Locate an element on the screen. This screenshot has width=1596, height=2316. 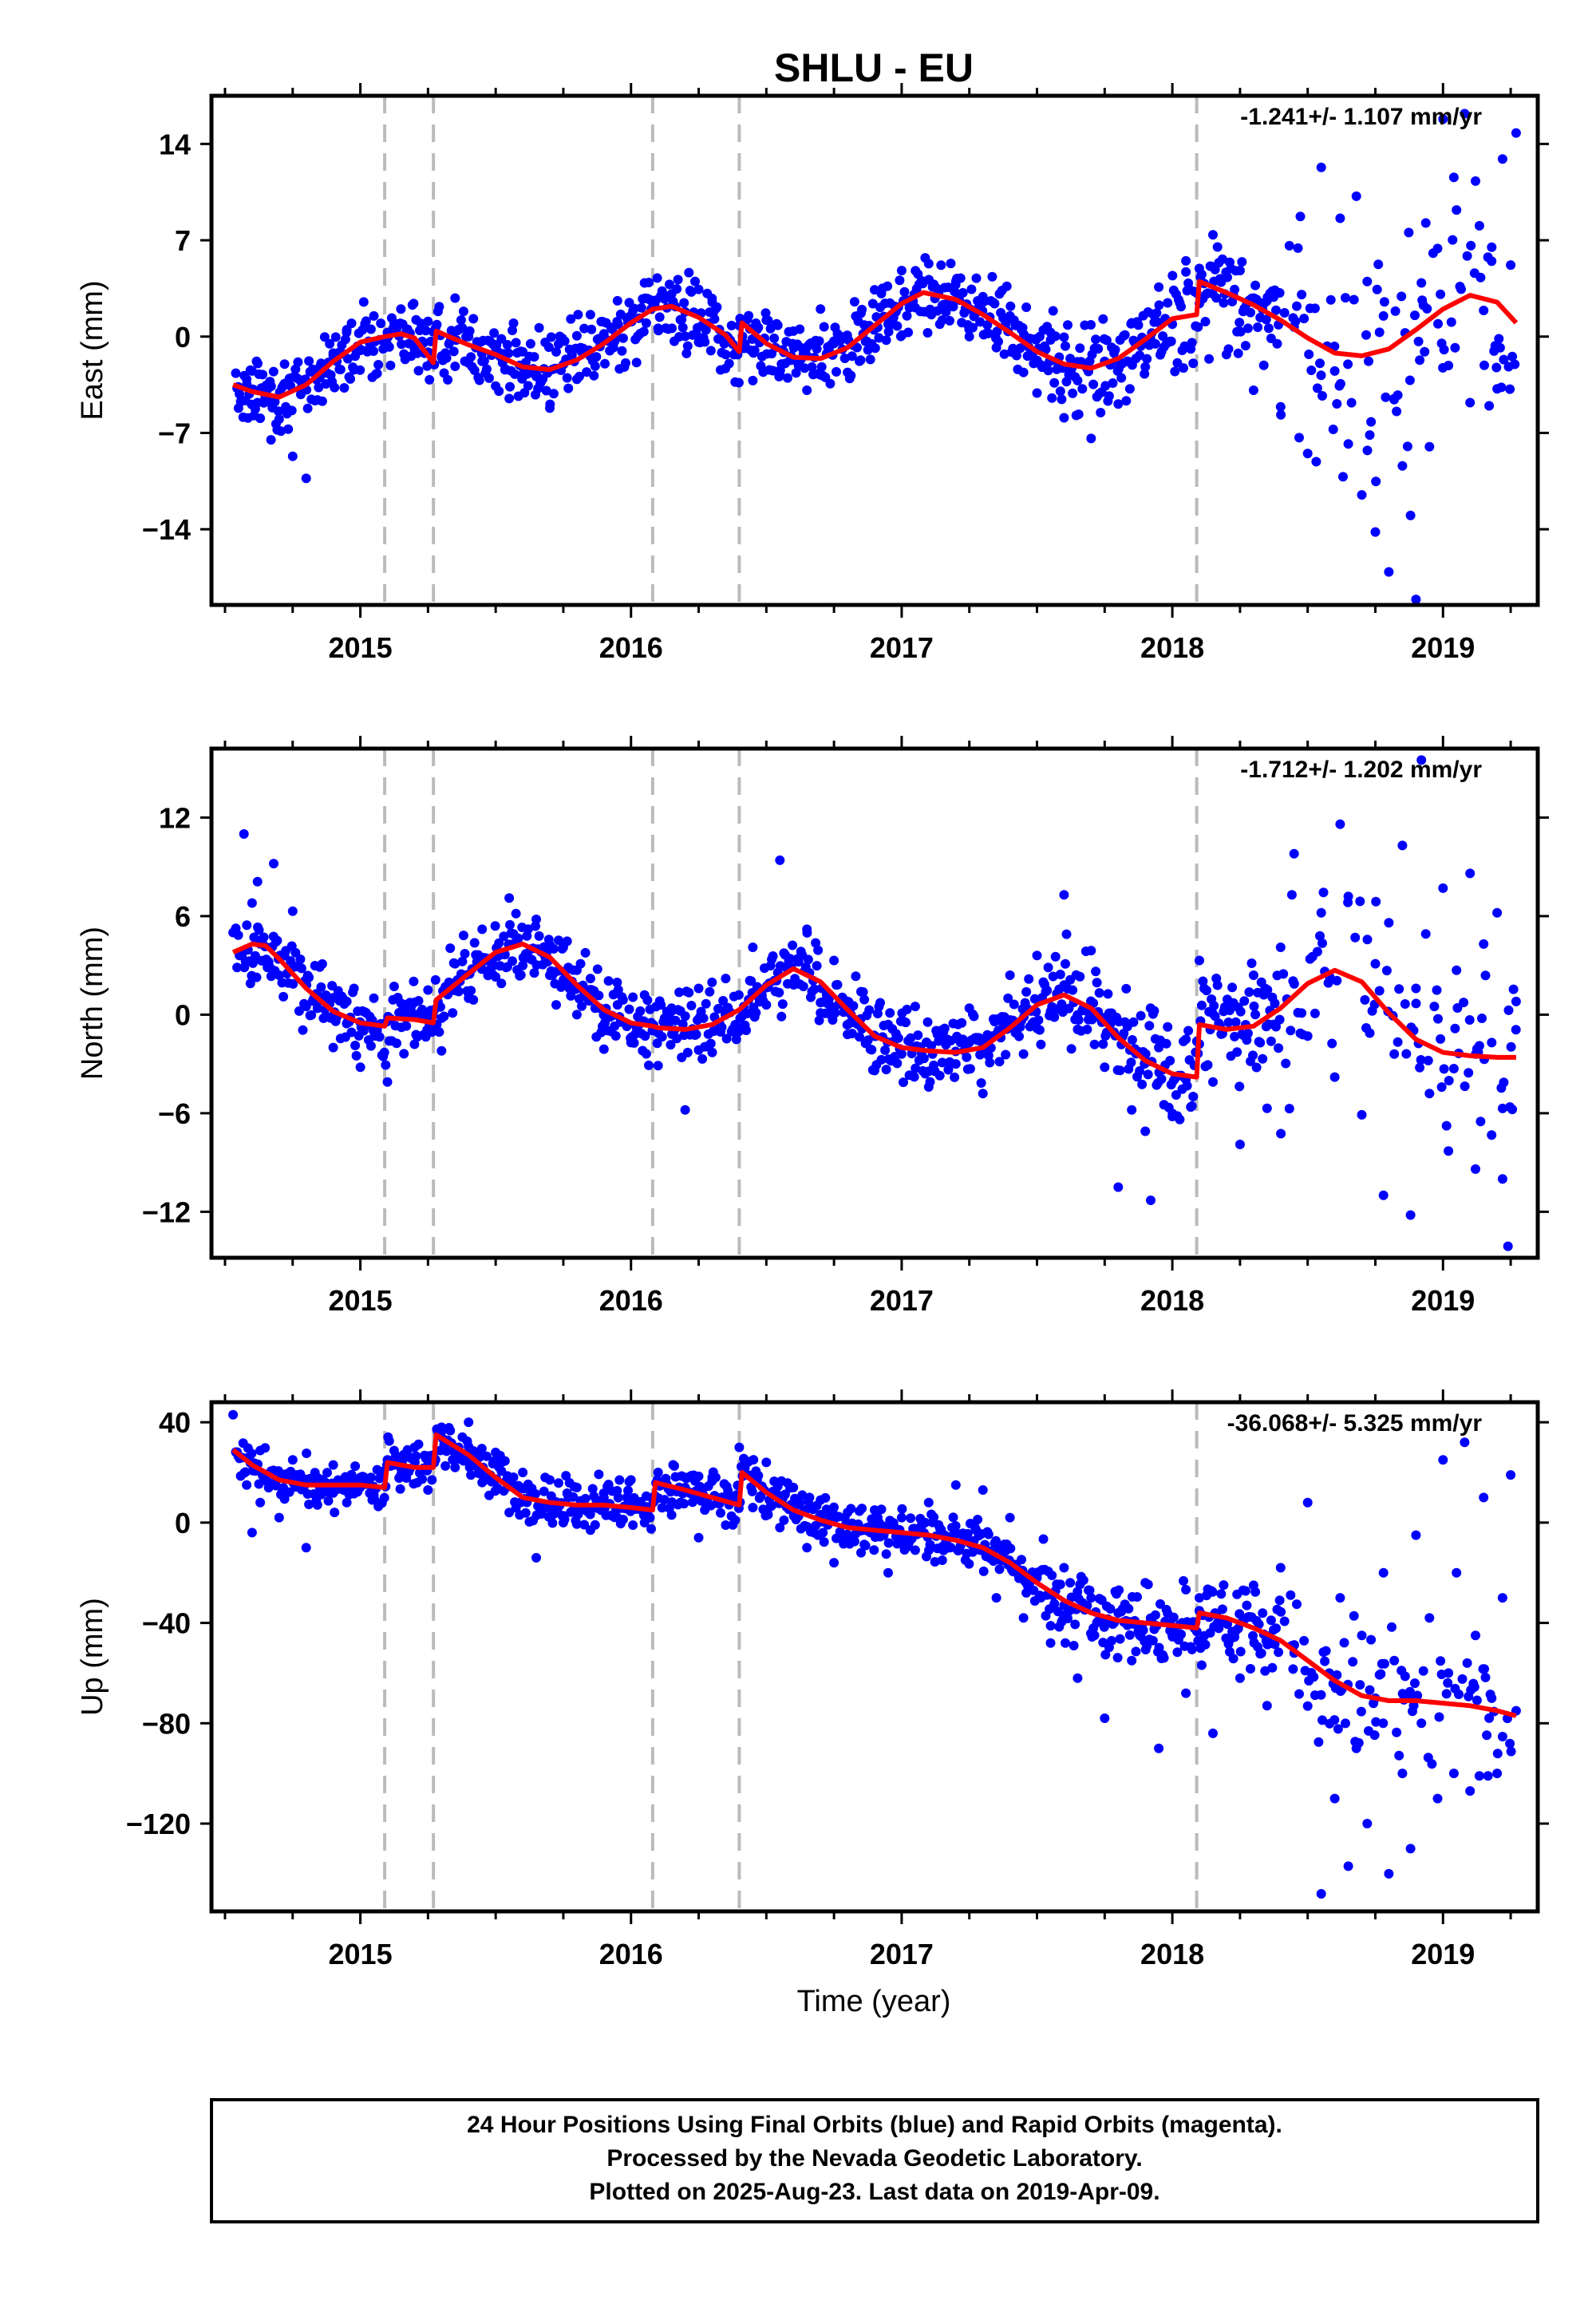
up-xtick-label: 2019 is located at coordinates (1443, 1954).